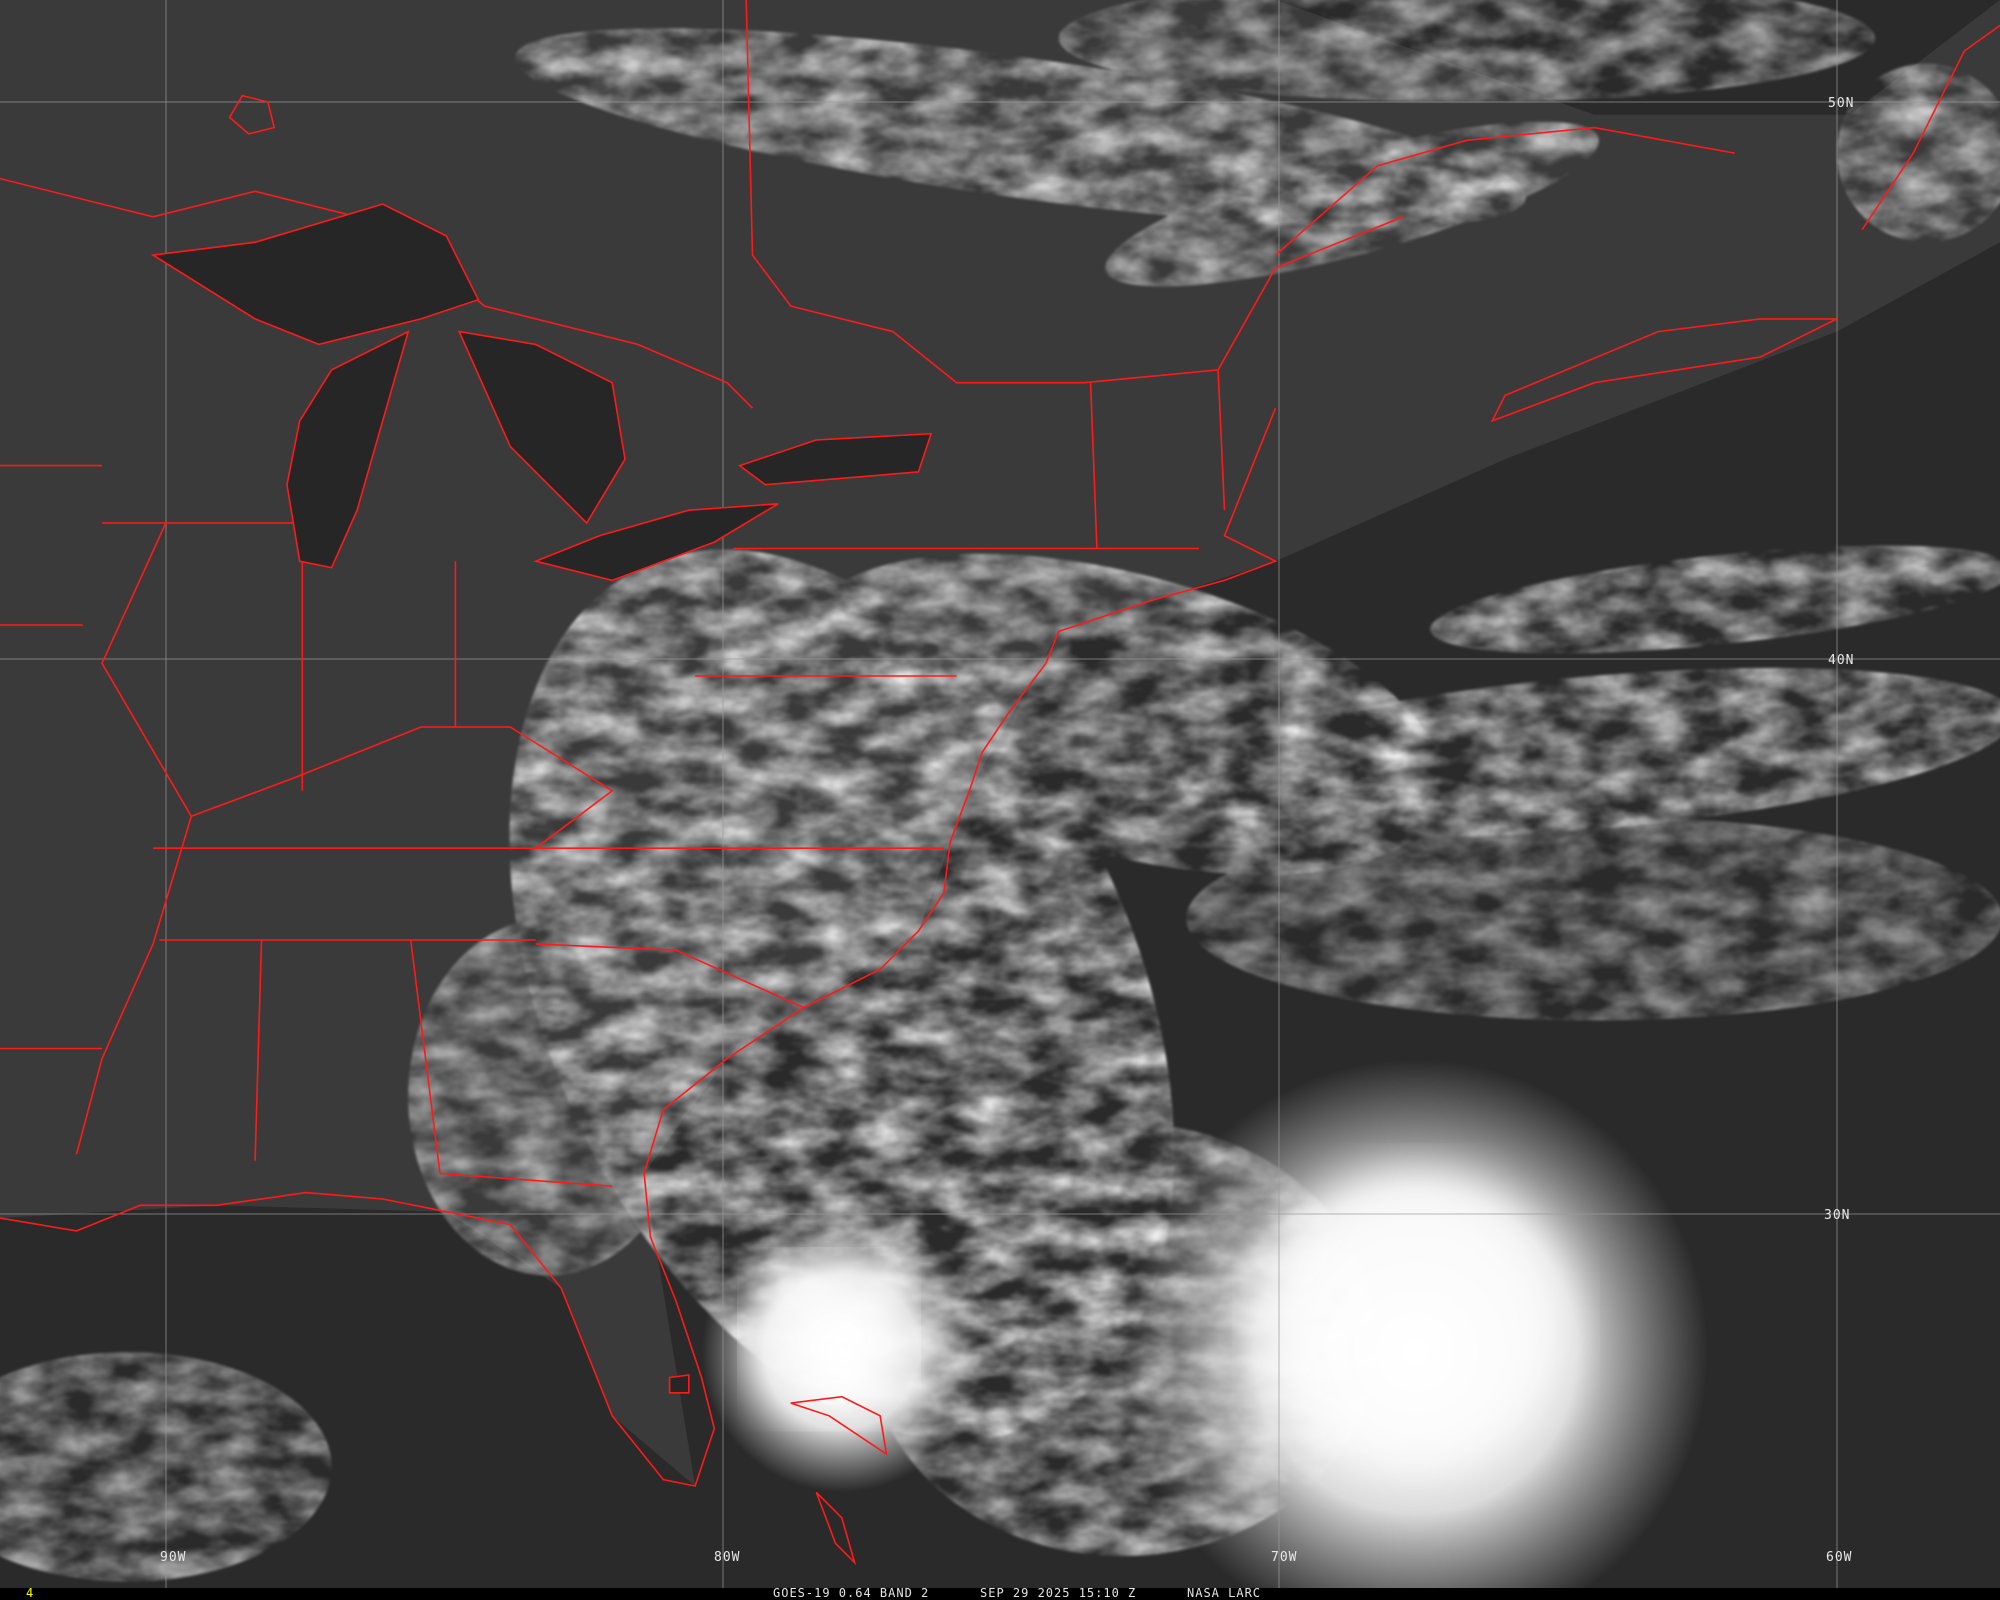  I want to click on newfoundland-clouds, so click(1918, 153).